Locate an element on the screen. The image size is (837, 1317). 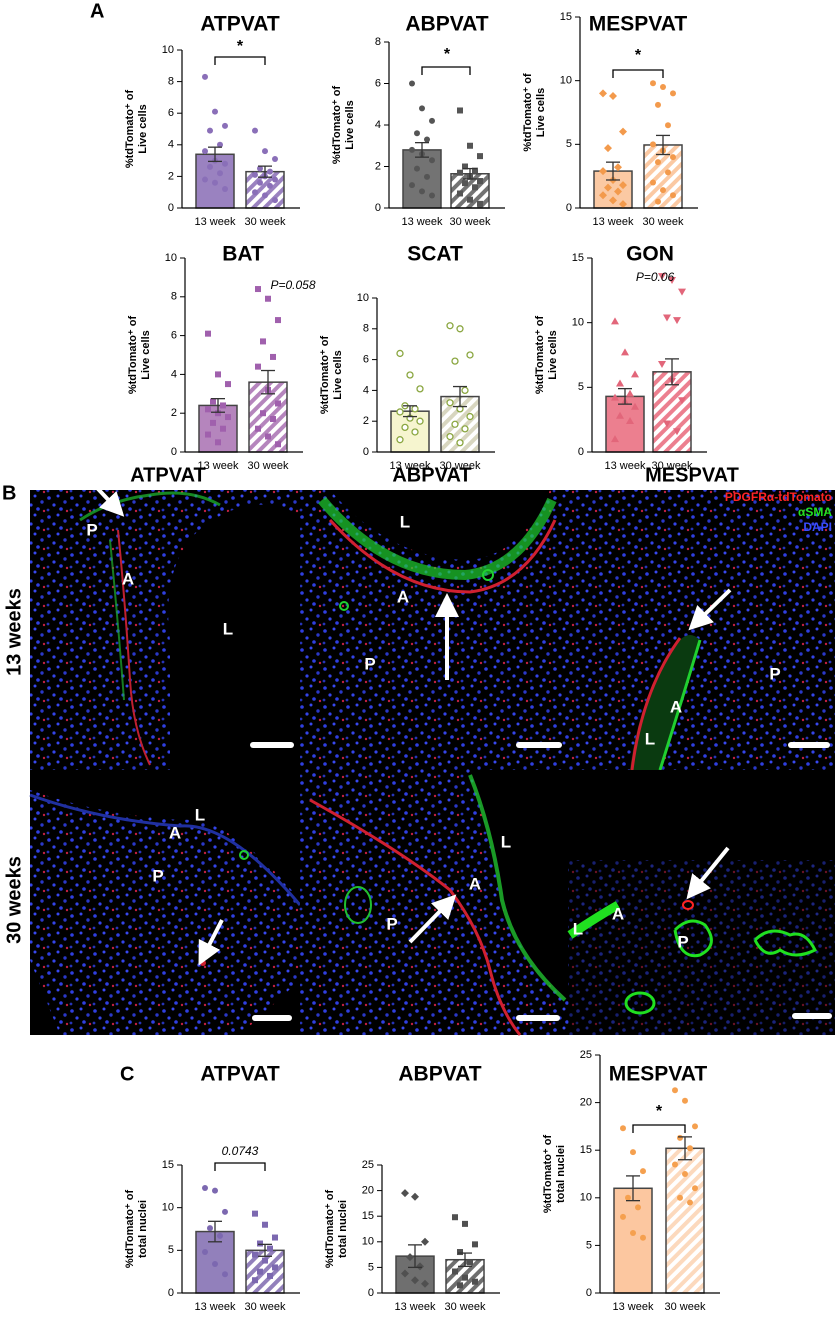
y-tick-label: 15 is located at coordinates (586, 1150).